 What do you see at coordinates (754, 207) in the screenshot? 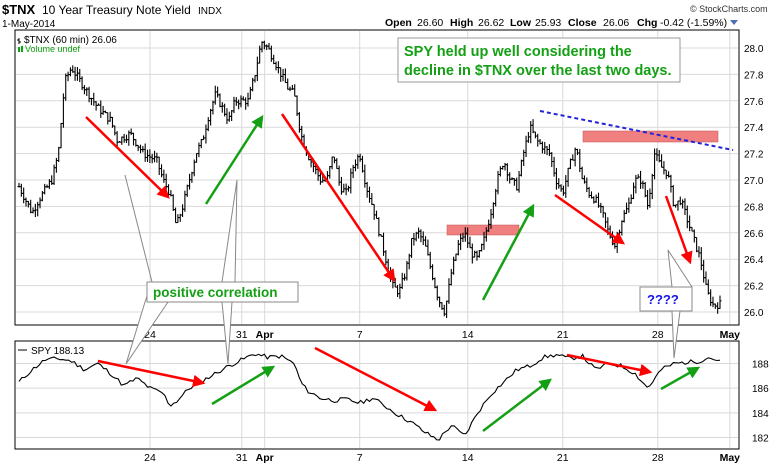
I see `y-tick-label: 26.8` at bounding box center [754, 207].